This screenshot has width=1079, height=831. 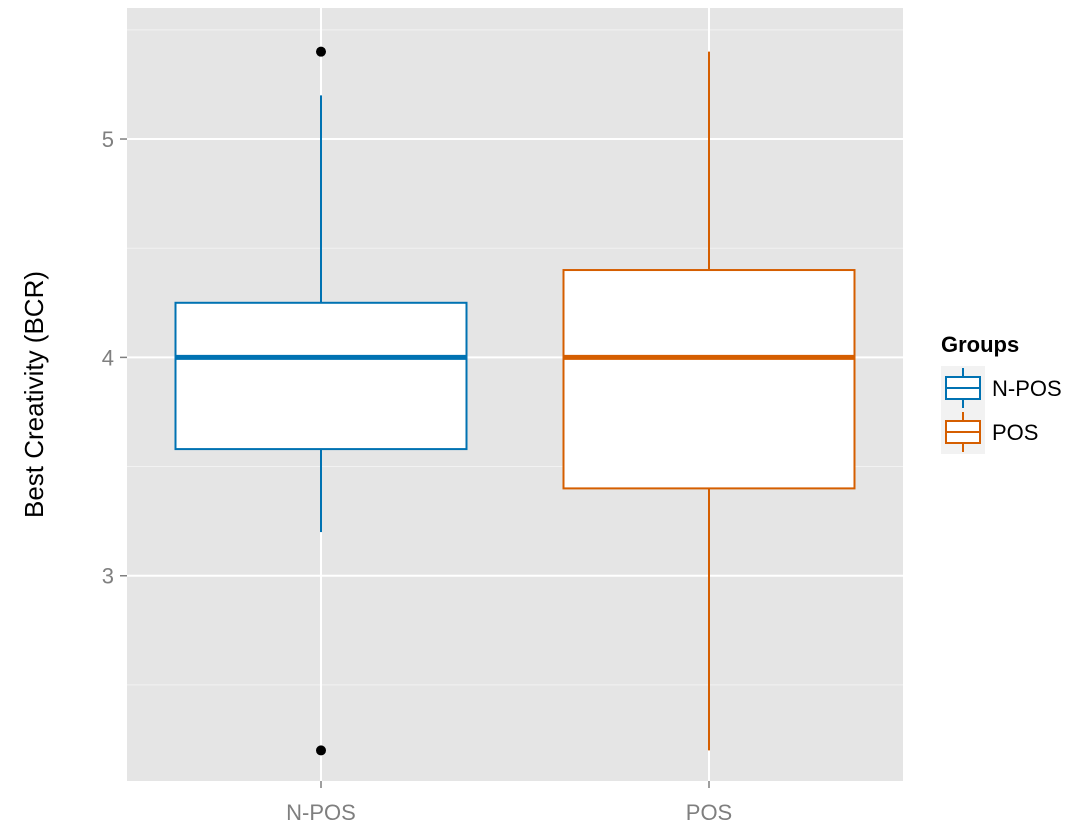 What do you see at coordinates (108, 139) in the screenshot?
I see `y-tick-label: 5` at bounding box center [108, 139].